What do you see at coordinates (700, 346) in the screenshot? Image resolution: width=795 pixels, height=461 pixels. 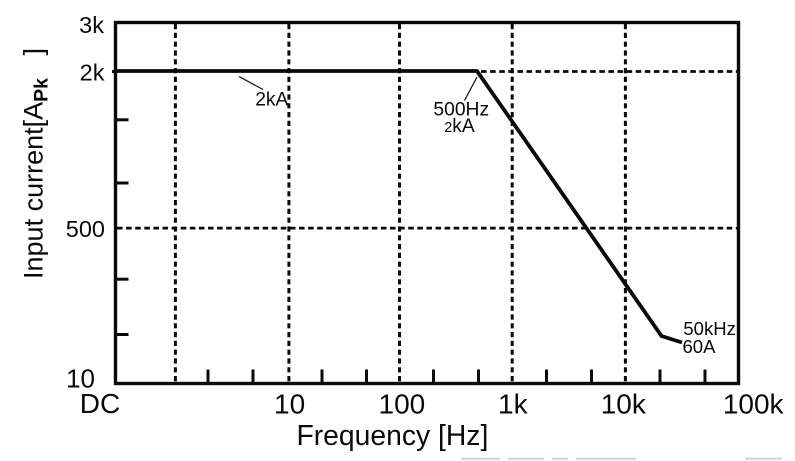 I see `svg-text: 60A` at bounding box center [700, 346].